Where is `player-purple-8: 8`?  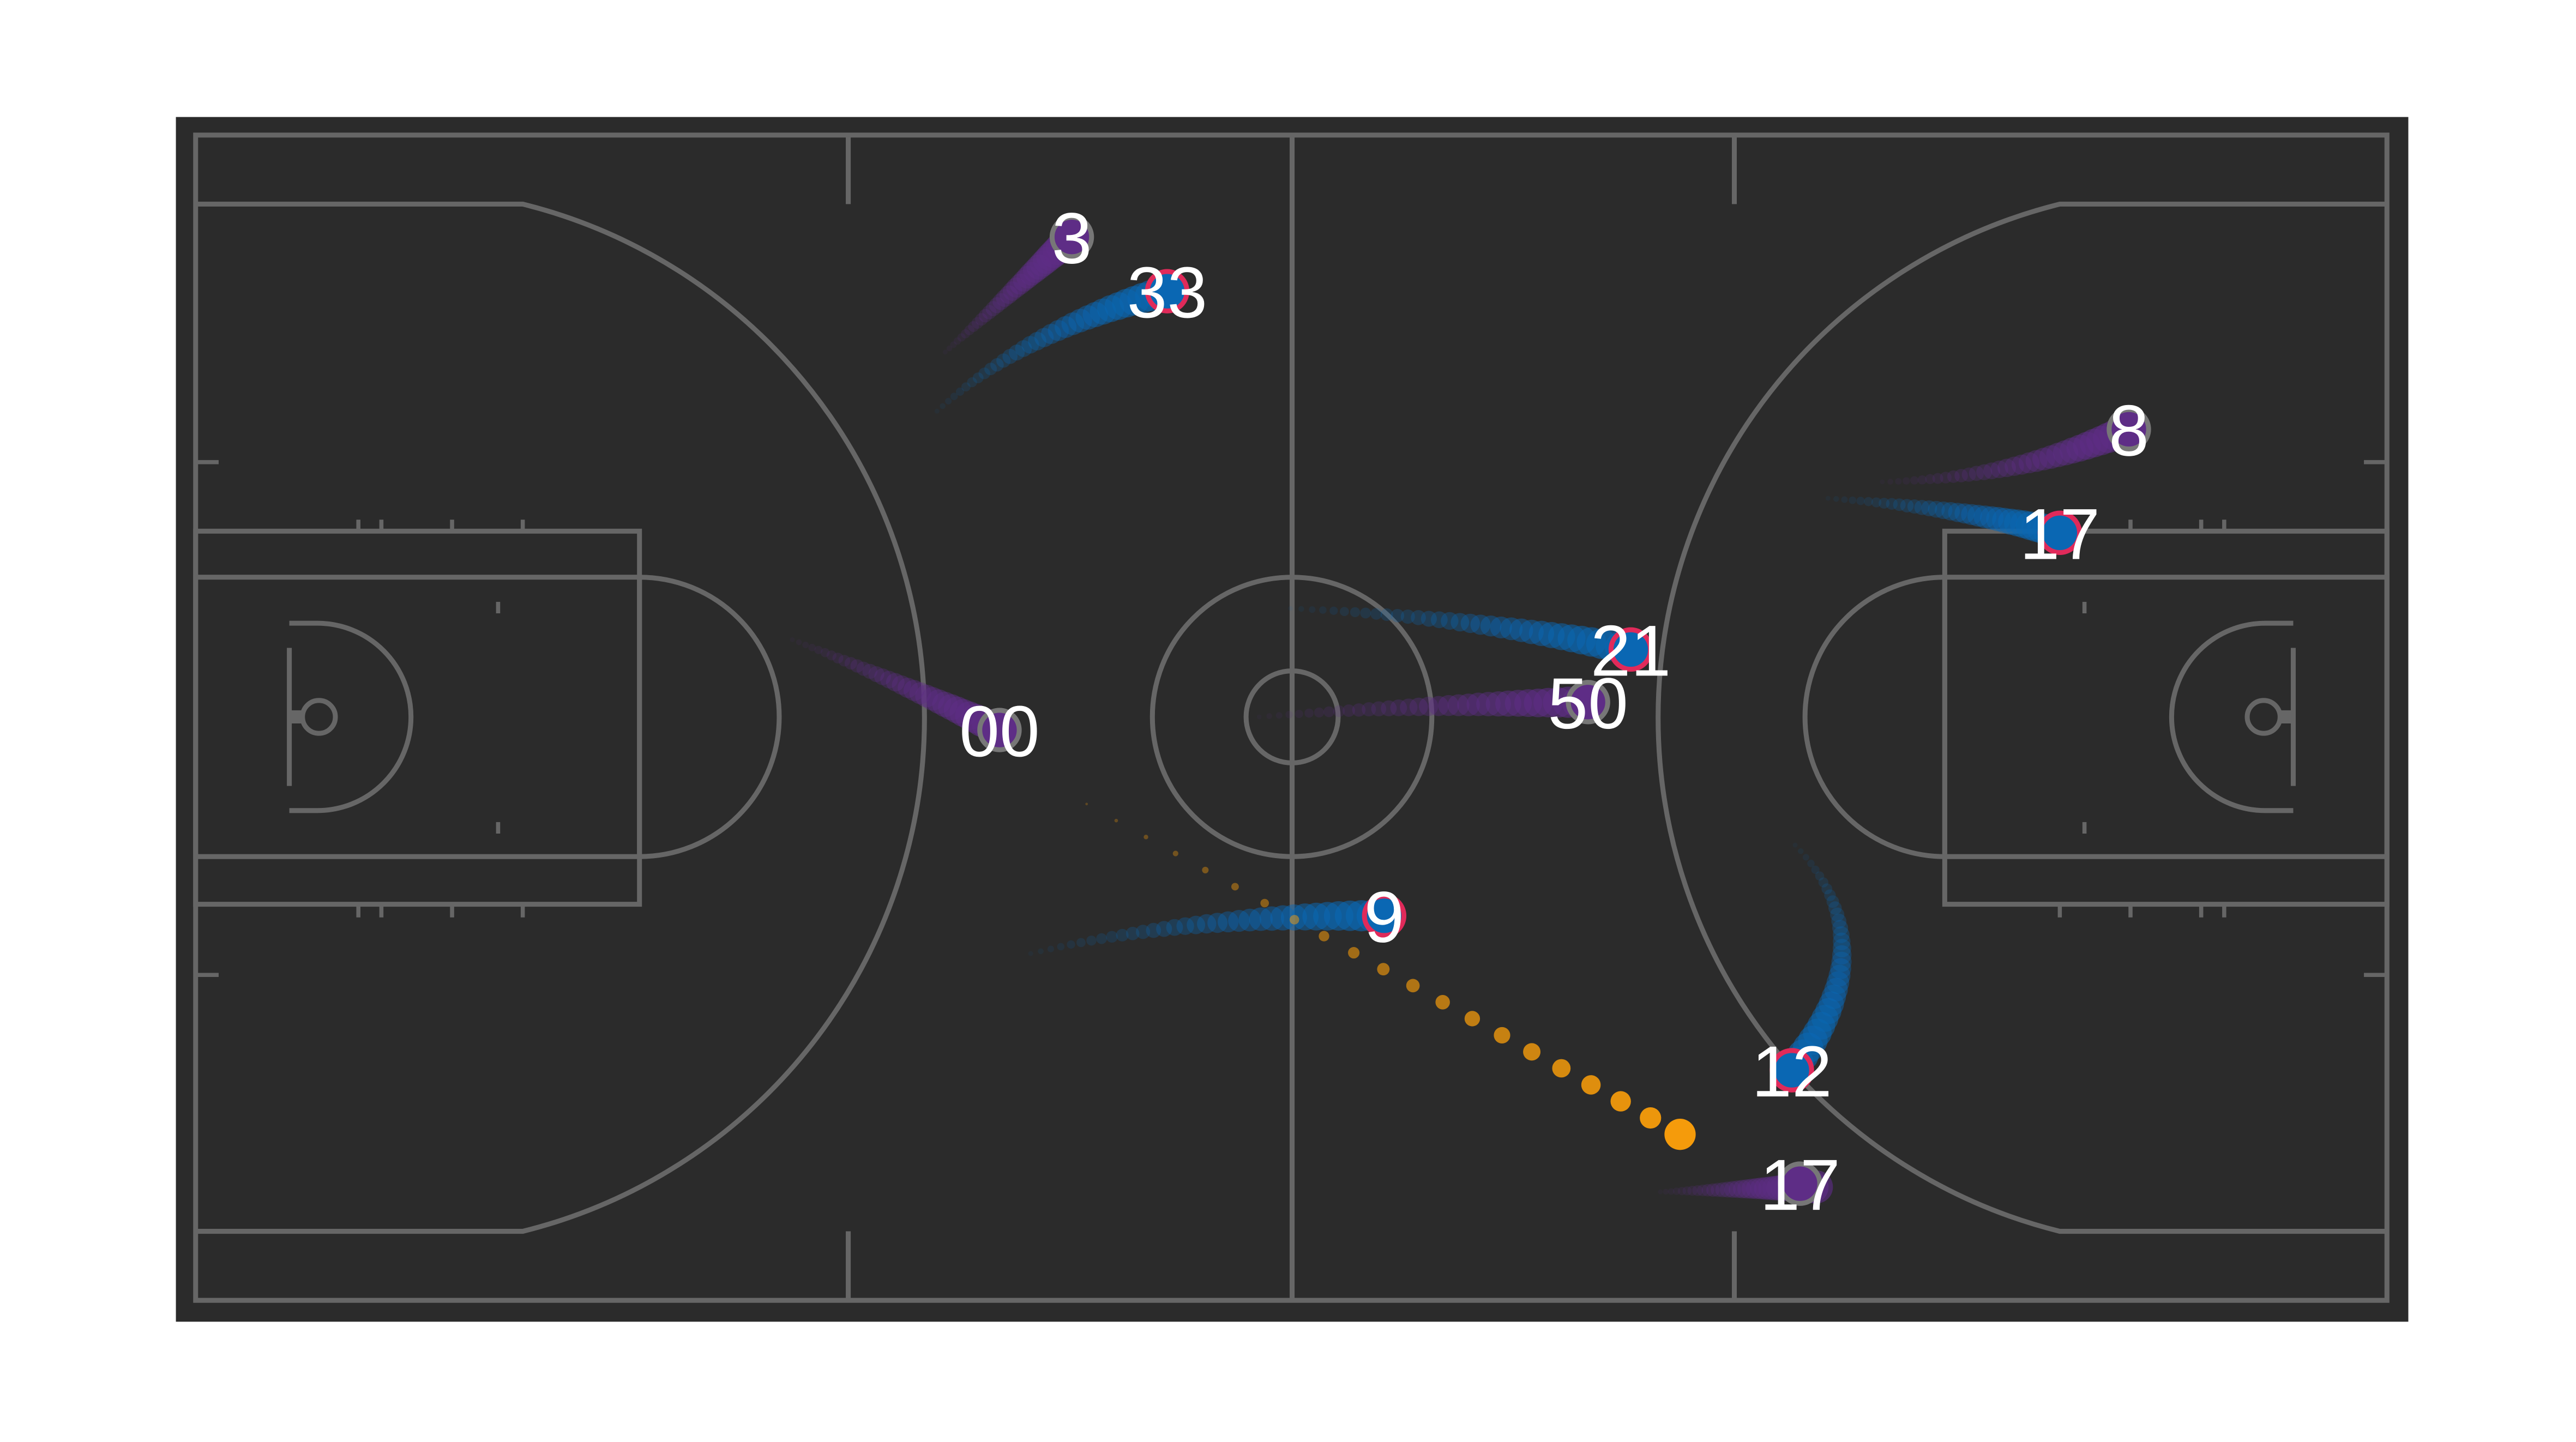
player-purple-8: 8 is located at coordinates (2128, 430).